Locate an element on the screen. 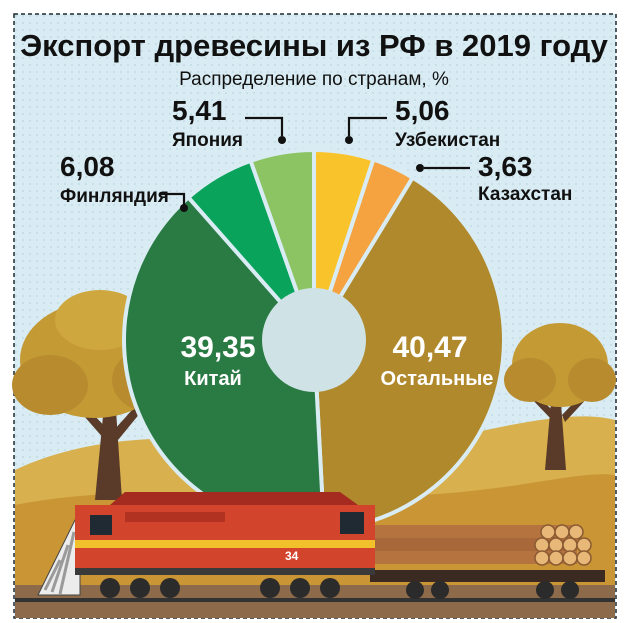 The image size is (629, 623). leader-japan is located at coordinates (264, 126).